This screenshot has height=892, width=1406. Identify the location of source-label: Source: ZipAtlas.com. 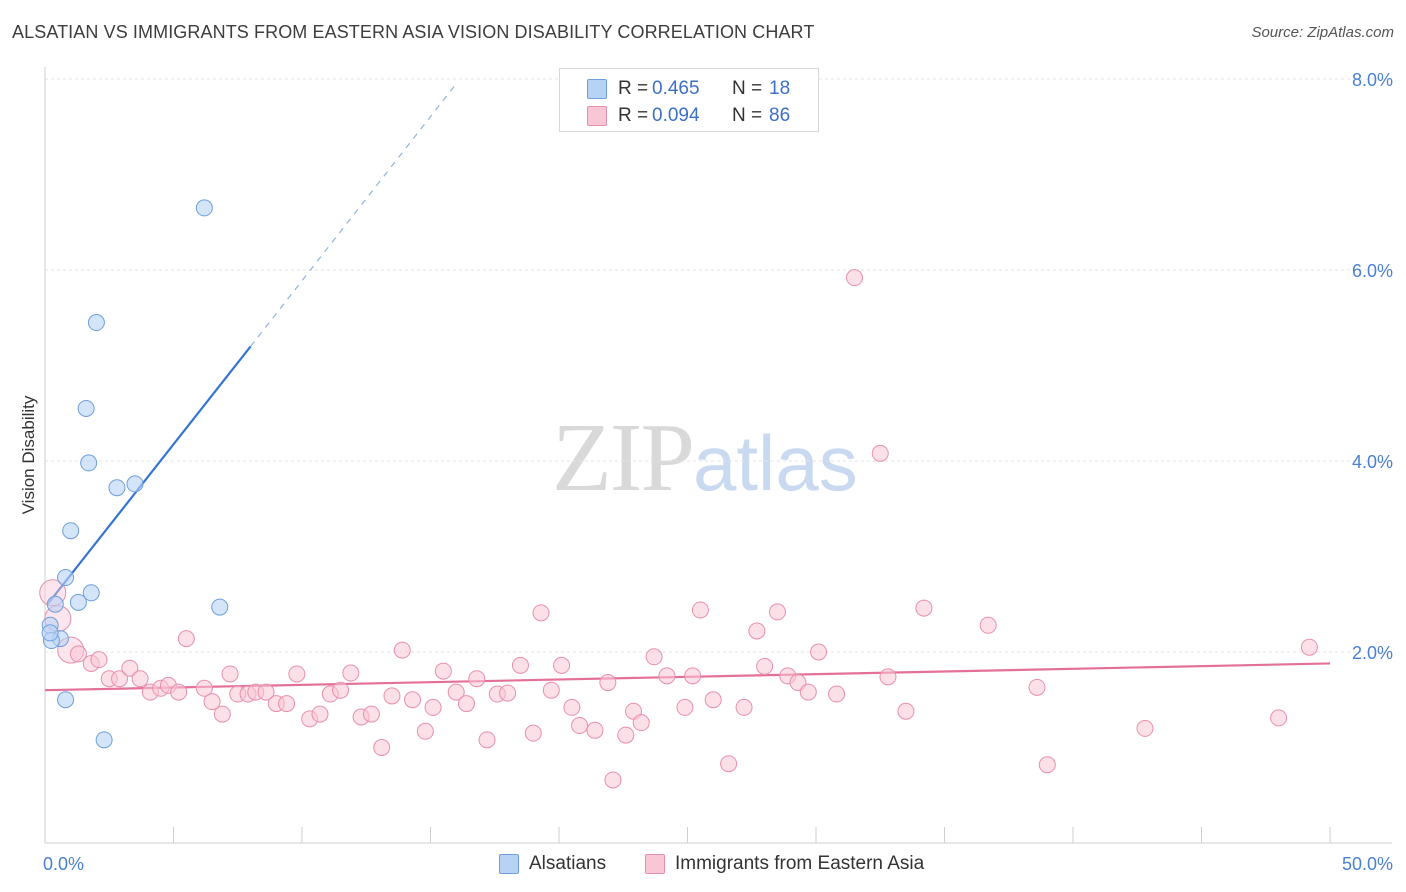
(1322, 32).